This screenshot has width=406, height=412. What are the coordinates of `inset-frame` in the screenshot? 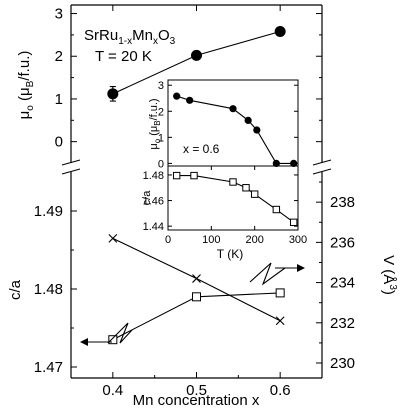 It's located at (233, 155).